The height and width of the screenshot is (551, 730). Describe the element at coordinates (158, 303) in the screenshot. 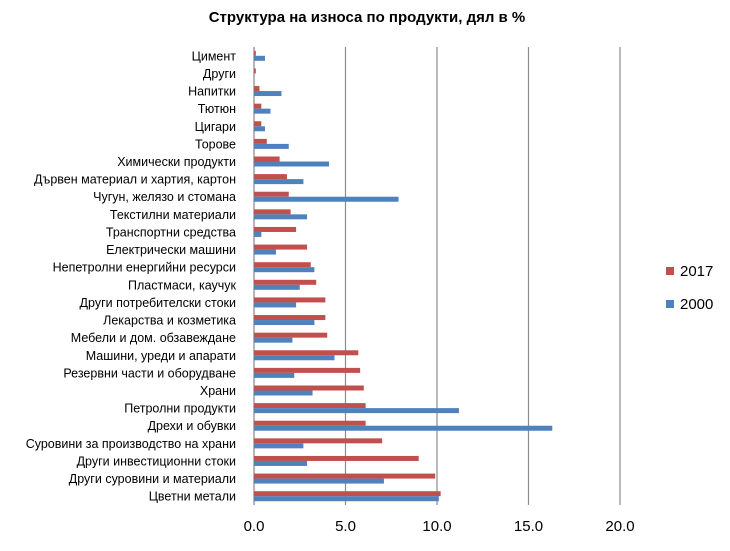

I see `category-label: Други потребителски стоки` at that location.